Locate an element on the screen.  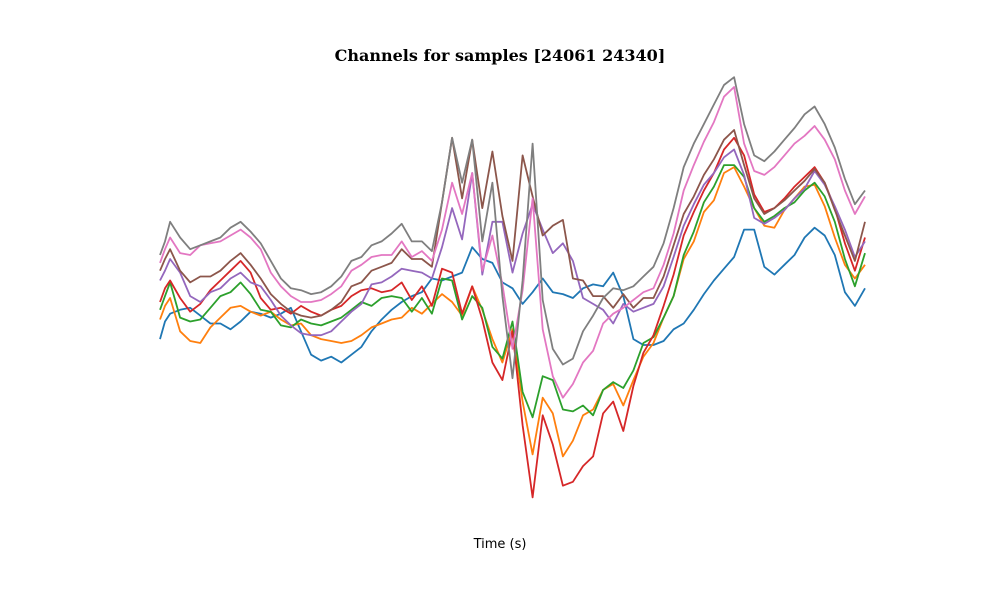
chart-title: Channels for samples [24061 24340] is located at coordinates (500, 55).